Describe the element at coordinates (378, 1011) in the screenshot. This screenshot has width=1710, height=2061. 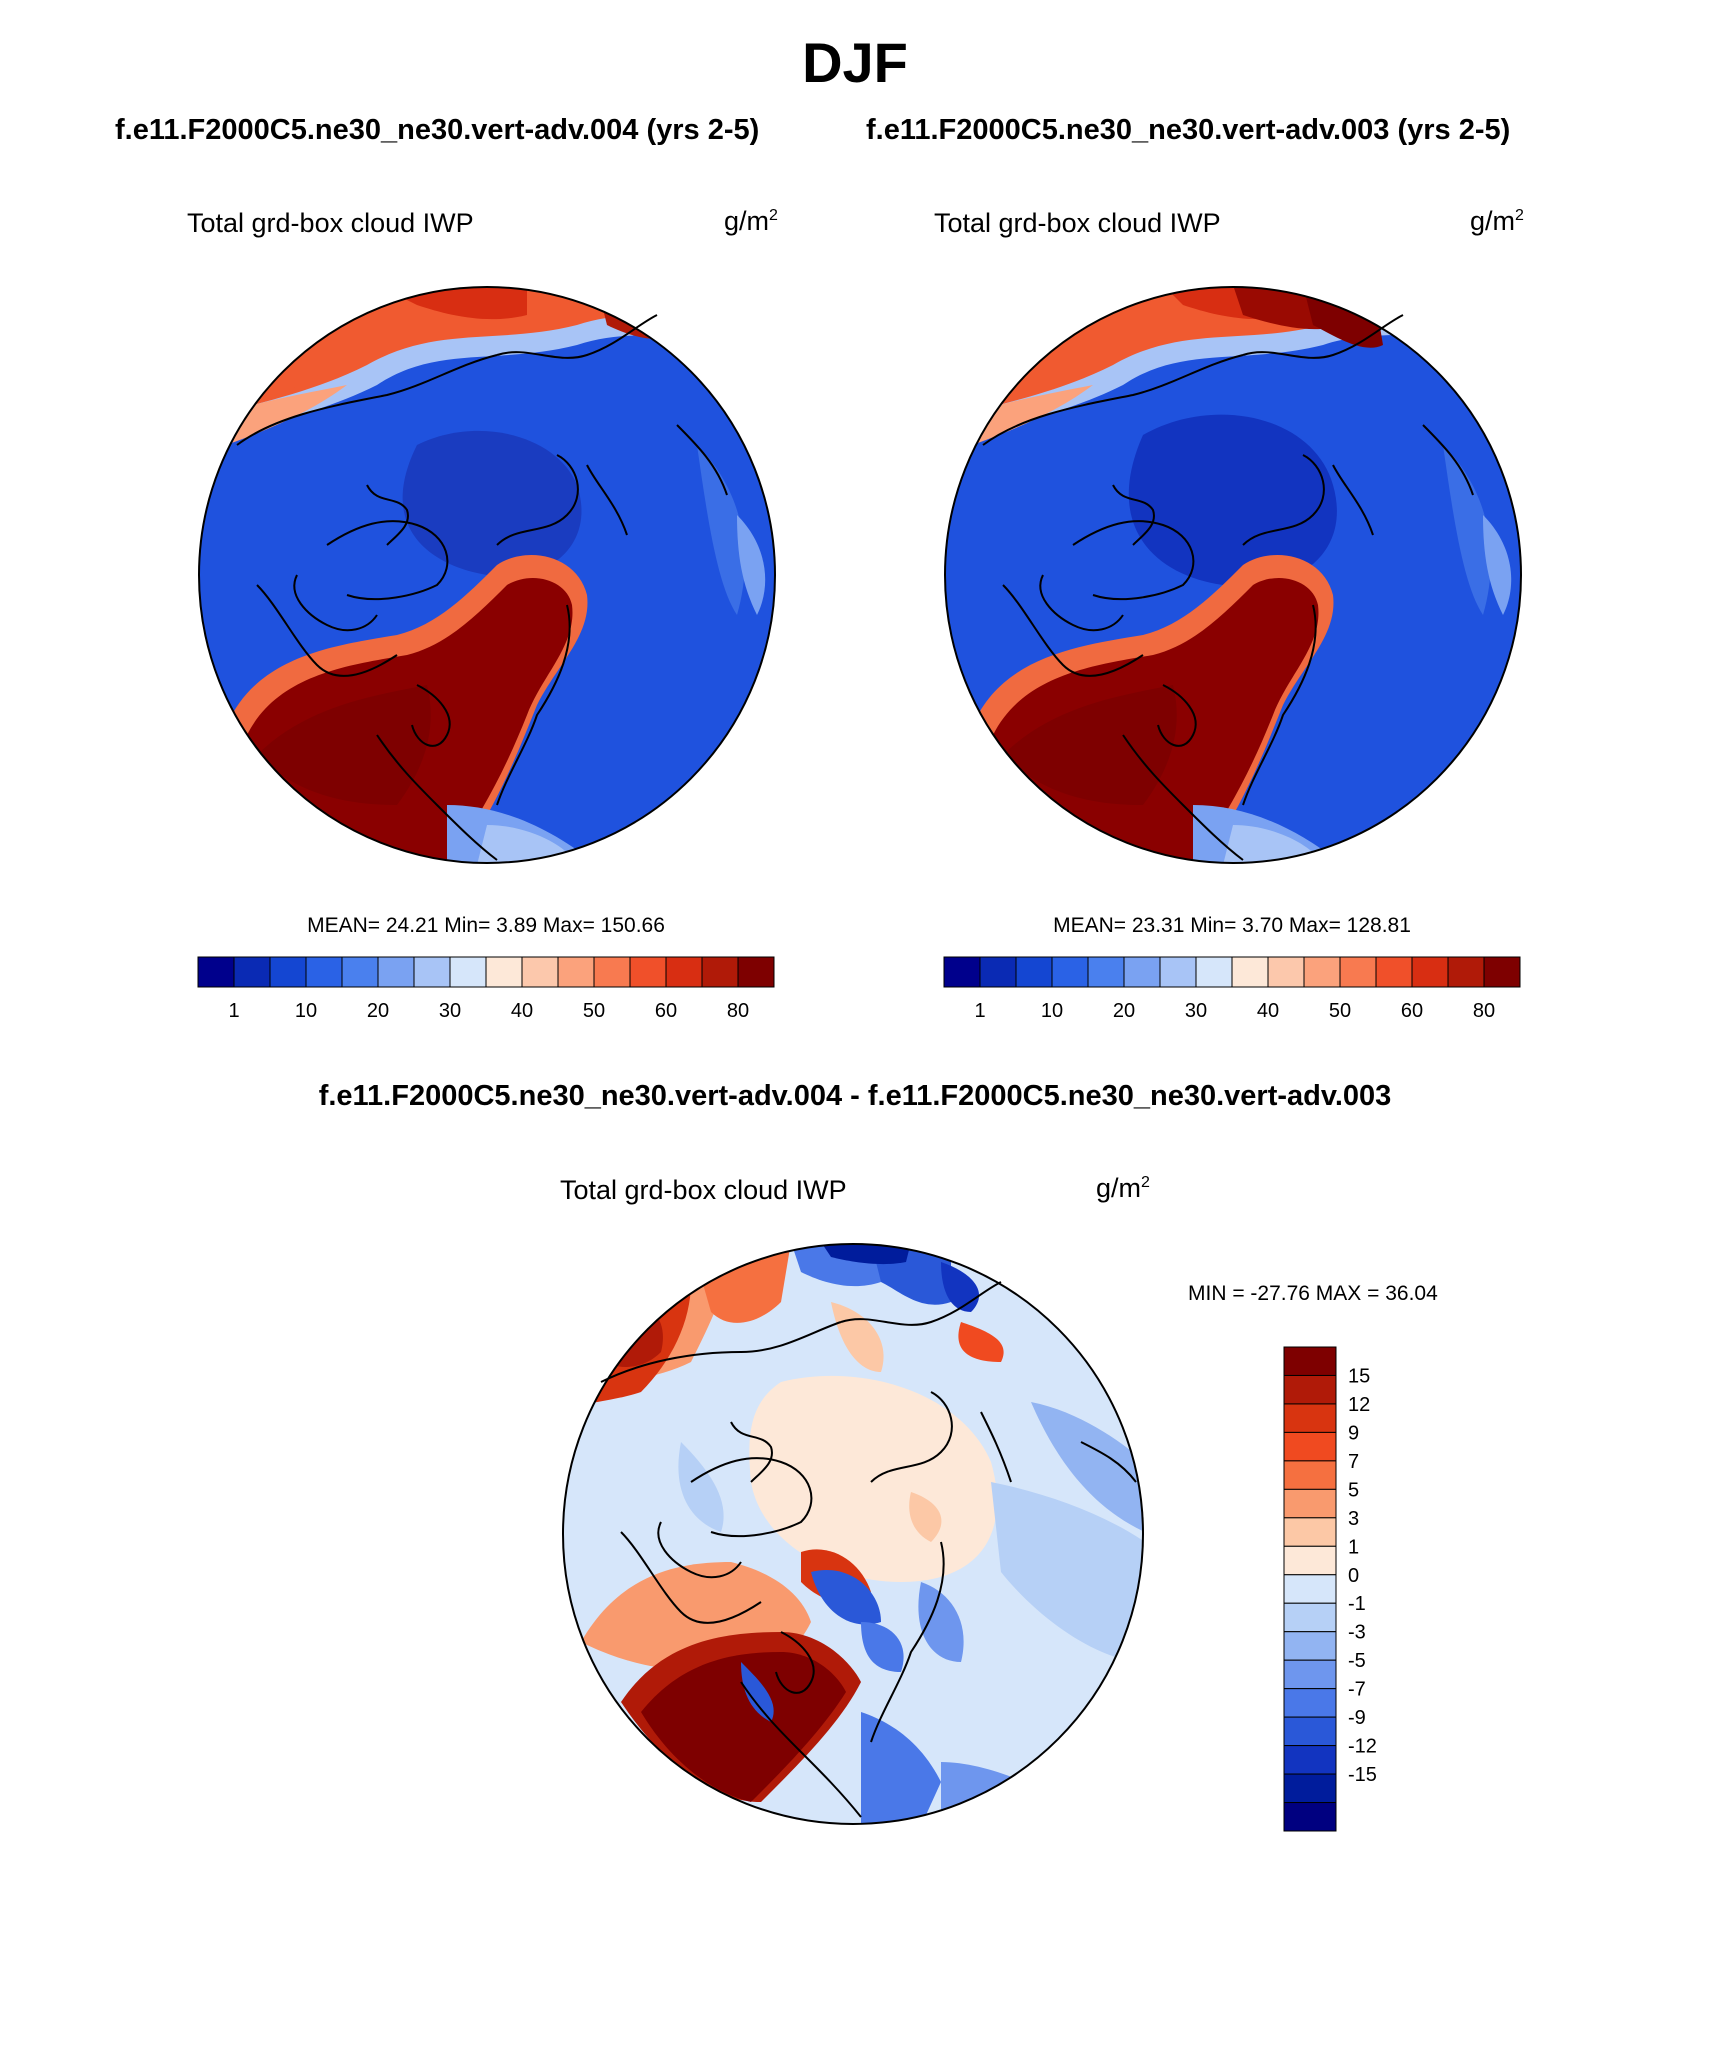
I see `panel-1-colorbar-tick-label: 20` at that location.